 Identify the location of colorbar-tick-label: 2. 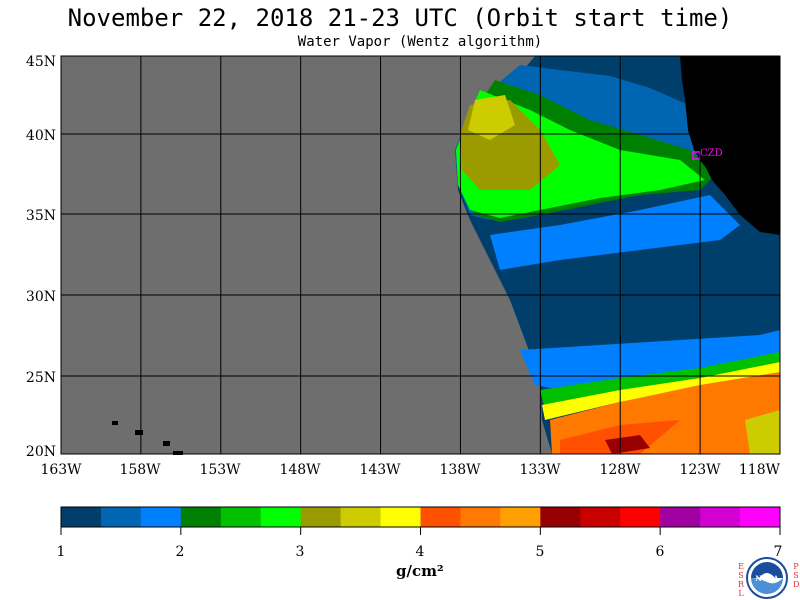
(180, 552).